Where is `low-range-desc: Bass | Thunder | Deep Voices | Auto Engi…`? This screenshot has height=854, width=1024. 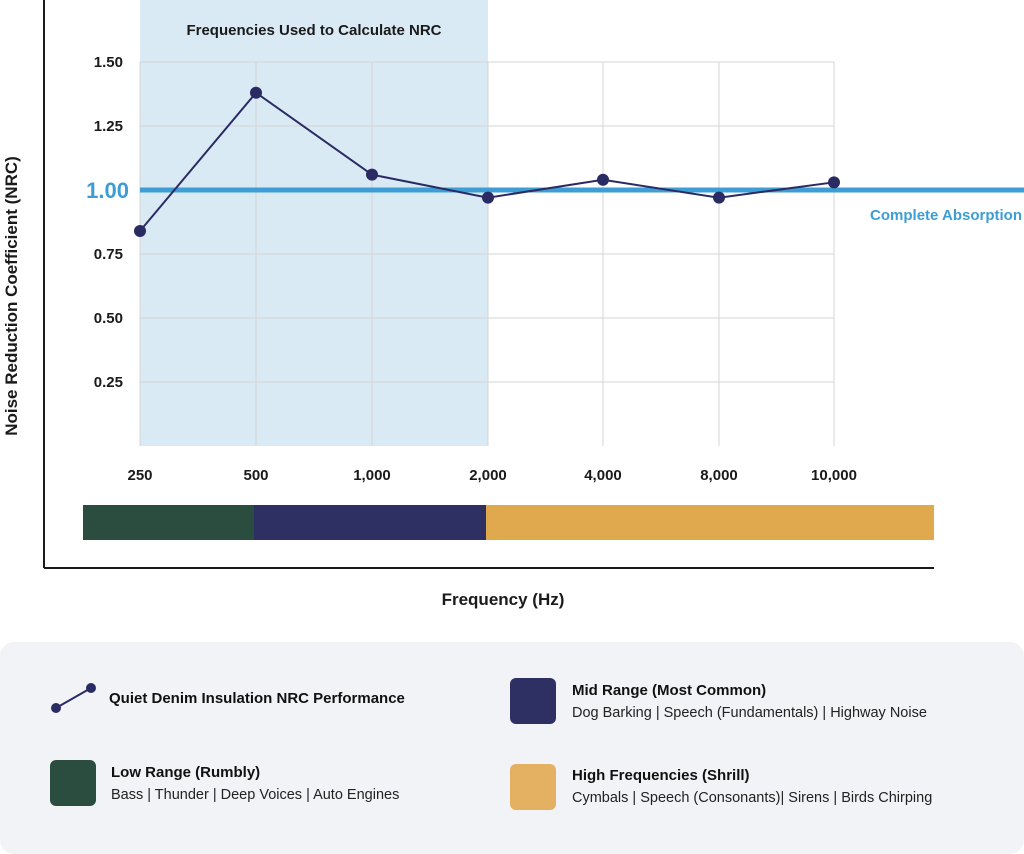
low-range-desc: Bass | Thunder | Deep Voices | Auto Engi… is located at coordinates (255, 795).